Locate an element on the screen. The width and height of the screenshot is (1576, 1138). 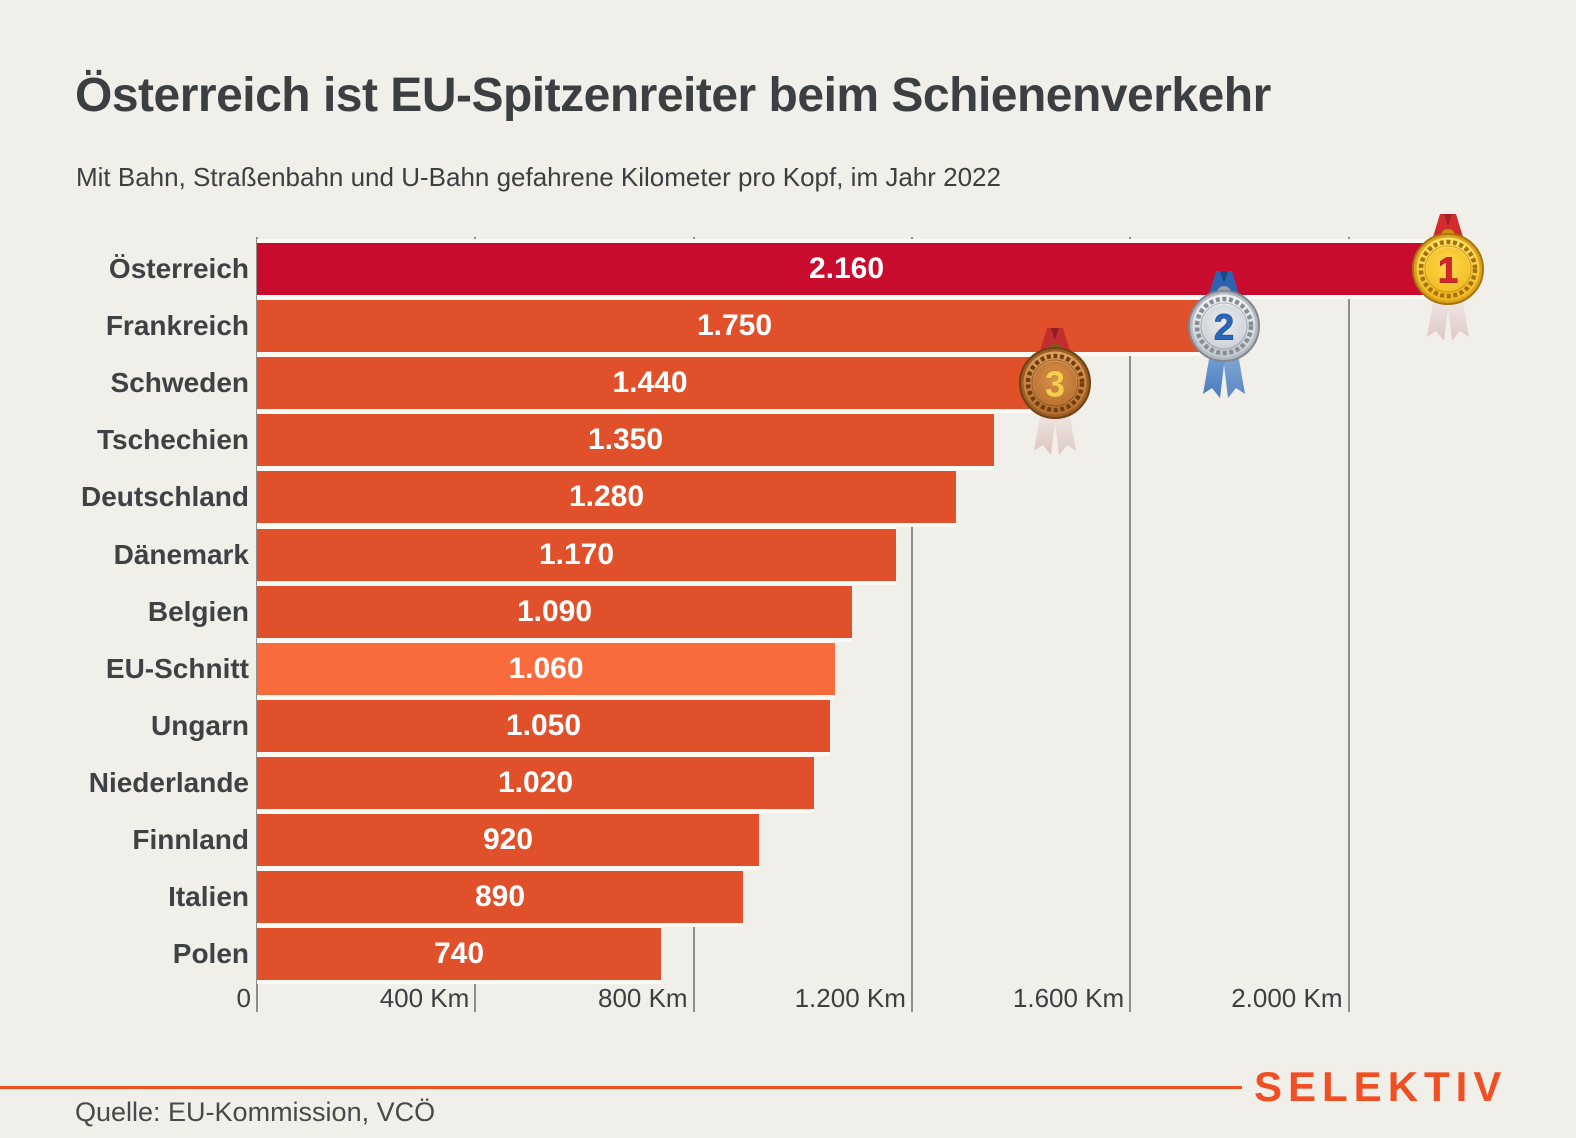
bar-belgien: 1.090 is located at coordinates (554, 612).